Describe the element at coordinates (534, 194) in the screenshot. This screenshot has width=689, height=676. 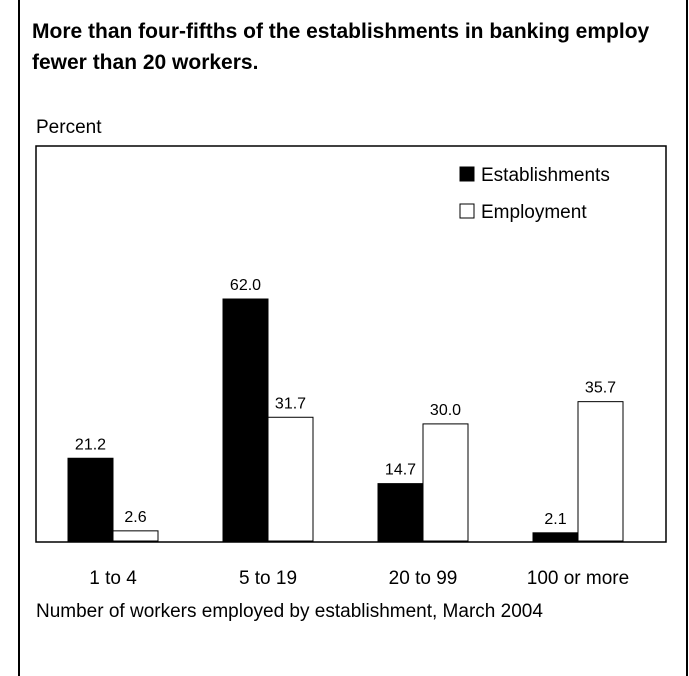
I see `legend: Establishments Employment` at that location.